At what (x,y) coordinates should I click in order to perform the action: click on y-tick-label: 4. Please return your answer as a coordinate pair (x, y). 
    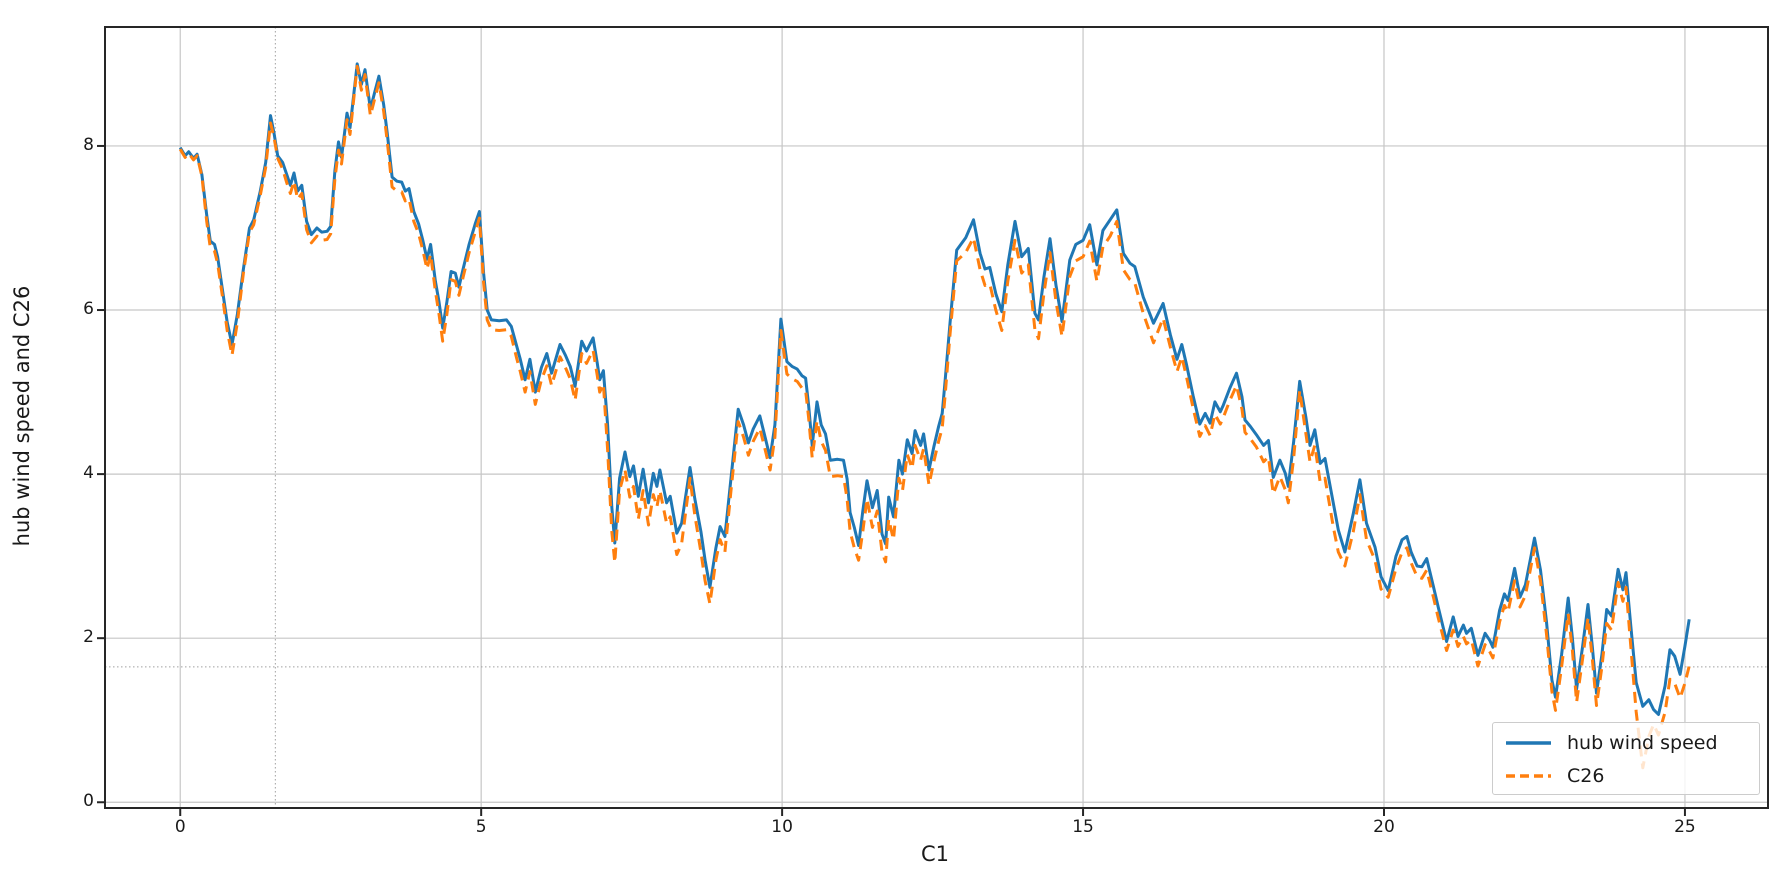
    Looking at the image, I should click on (88, 473).